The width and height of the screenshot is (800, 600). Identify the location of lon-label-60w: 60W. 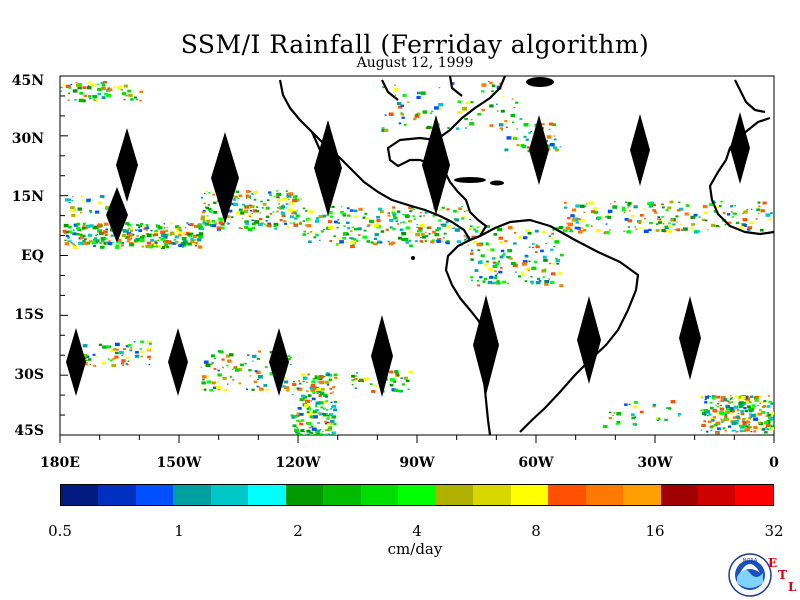
(536, 463).